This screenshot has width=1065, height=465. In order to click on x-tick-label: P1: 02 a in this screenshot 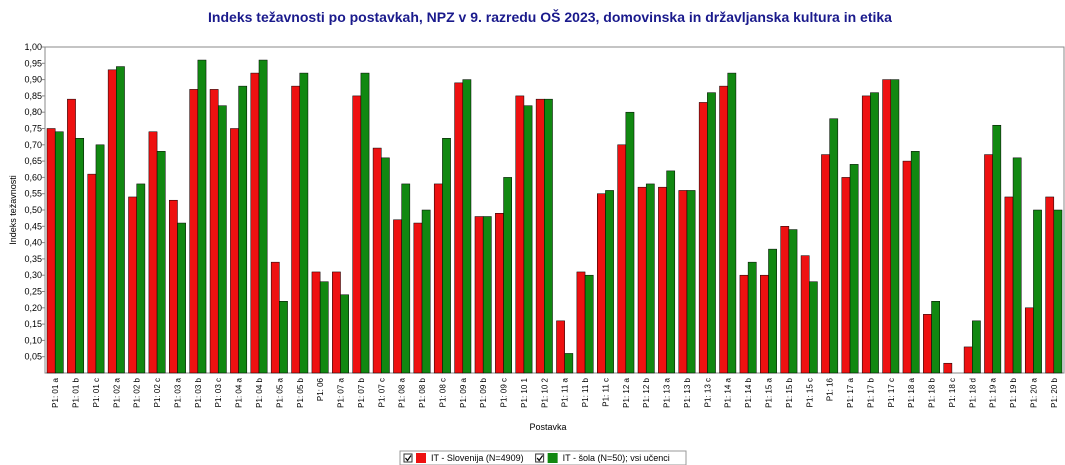, I will do `click(116, 392)`.